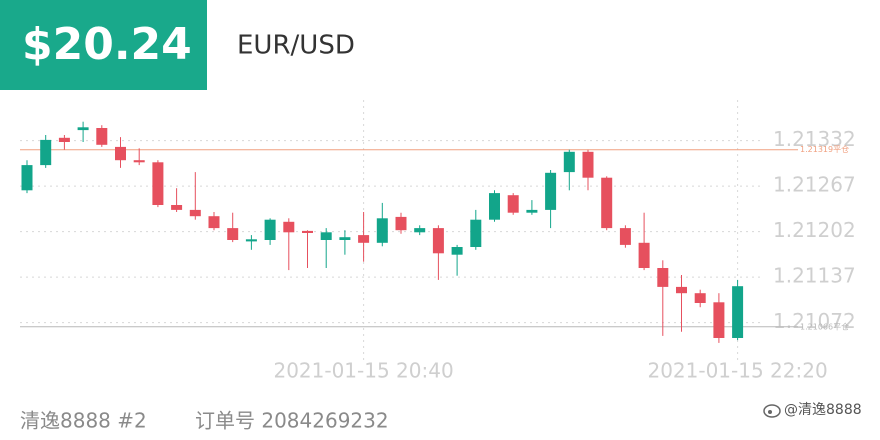  Describe the element at coordinates (363, 371) in the screenshot. I see `x-tick-label: 2021-01-15 20:40` at that location.